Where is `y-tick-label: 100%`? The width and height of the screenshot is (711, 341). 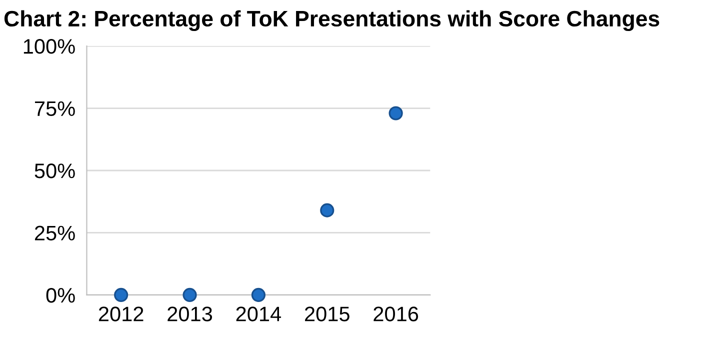
y-tick-label: 100% is located at coordinates (49, 46).